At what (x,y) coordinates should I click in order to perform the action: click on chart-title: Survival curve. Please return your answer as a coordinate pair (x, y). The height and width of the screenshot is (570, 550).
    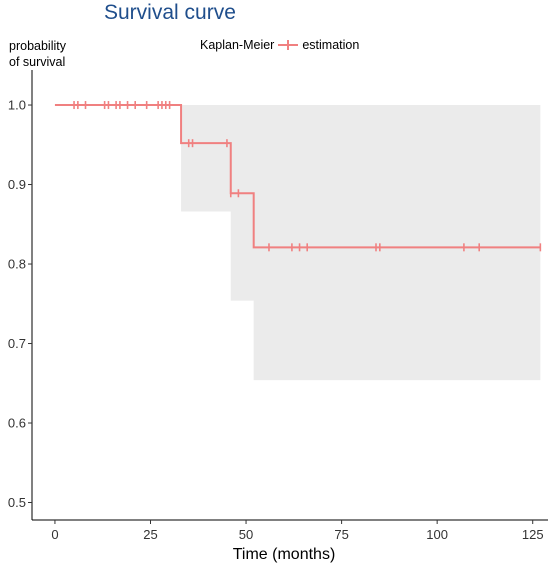
    Looking at the image, I should click on (170, 12).